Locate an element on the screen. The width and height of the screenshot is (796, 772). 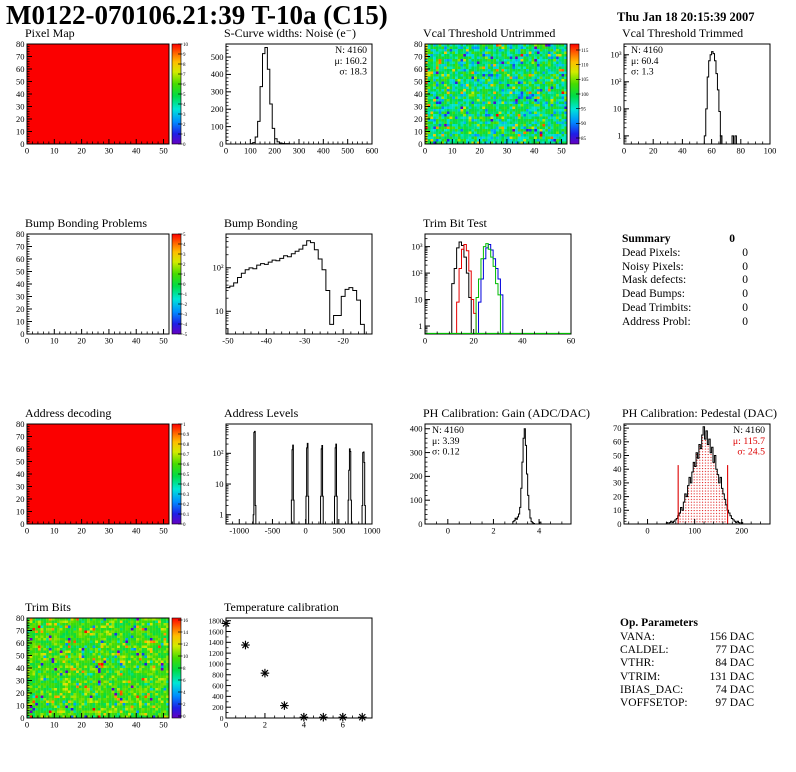
summary-row: Dead Bumps: 0 is located at coordinates (685, 295).